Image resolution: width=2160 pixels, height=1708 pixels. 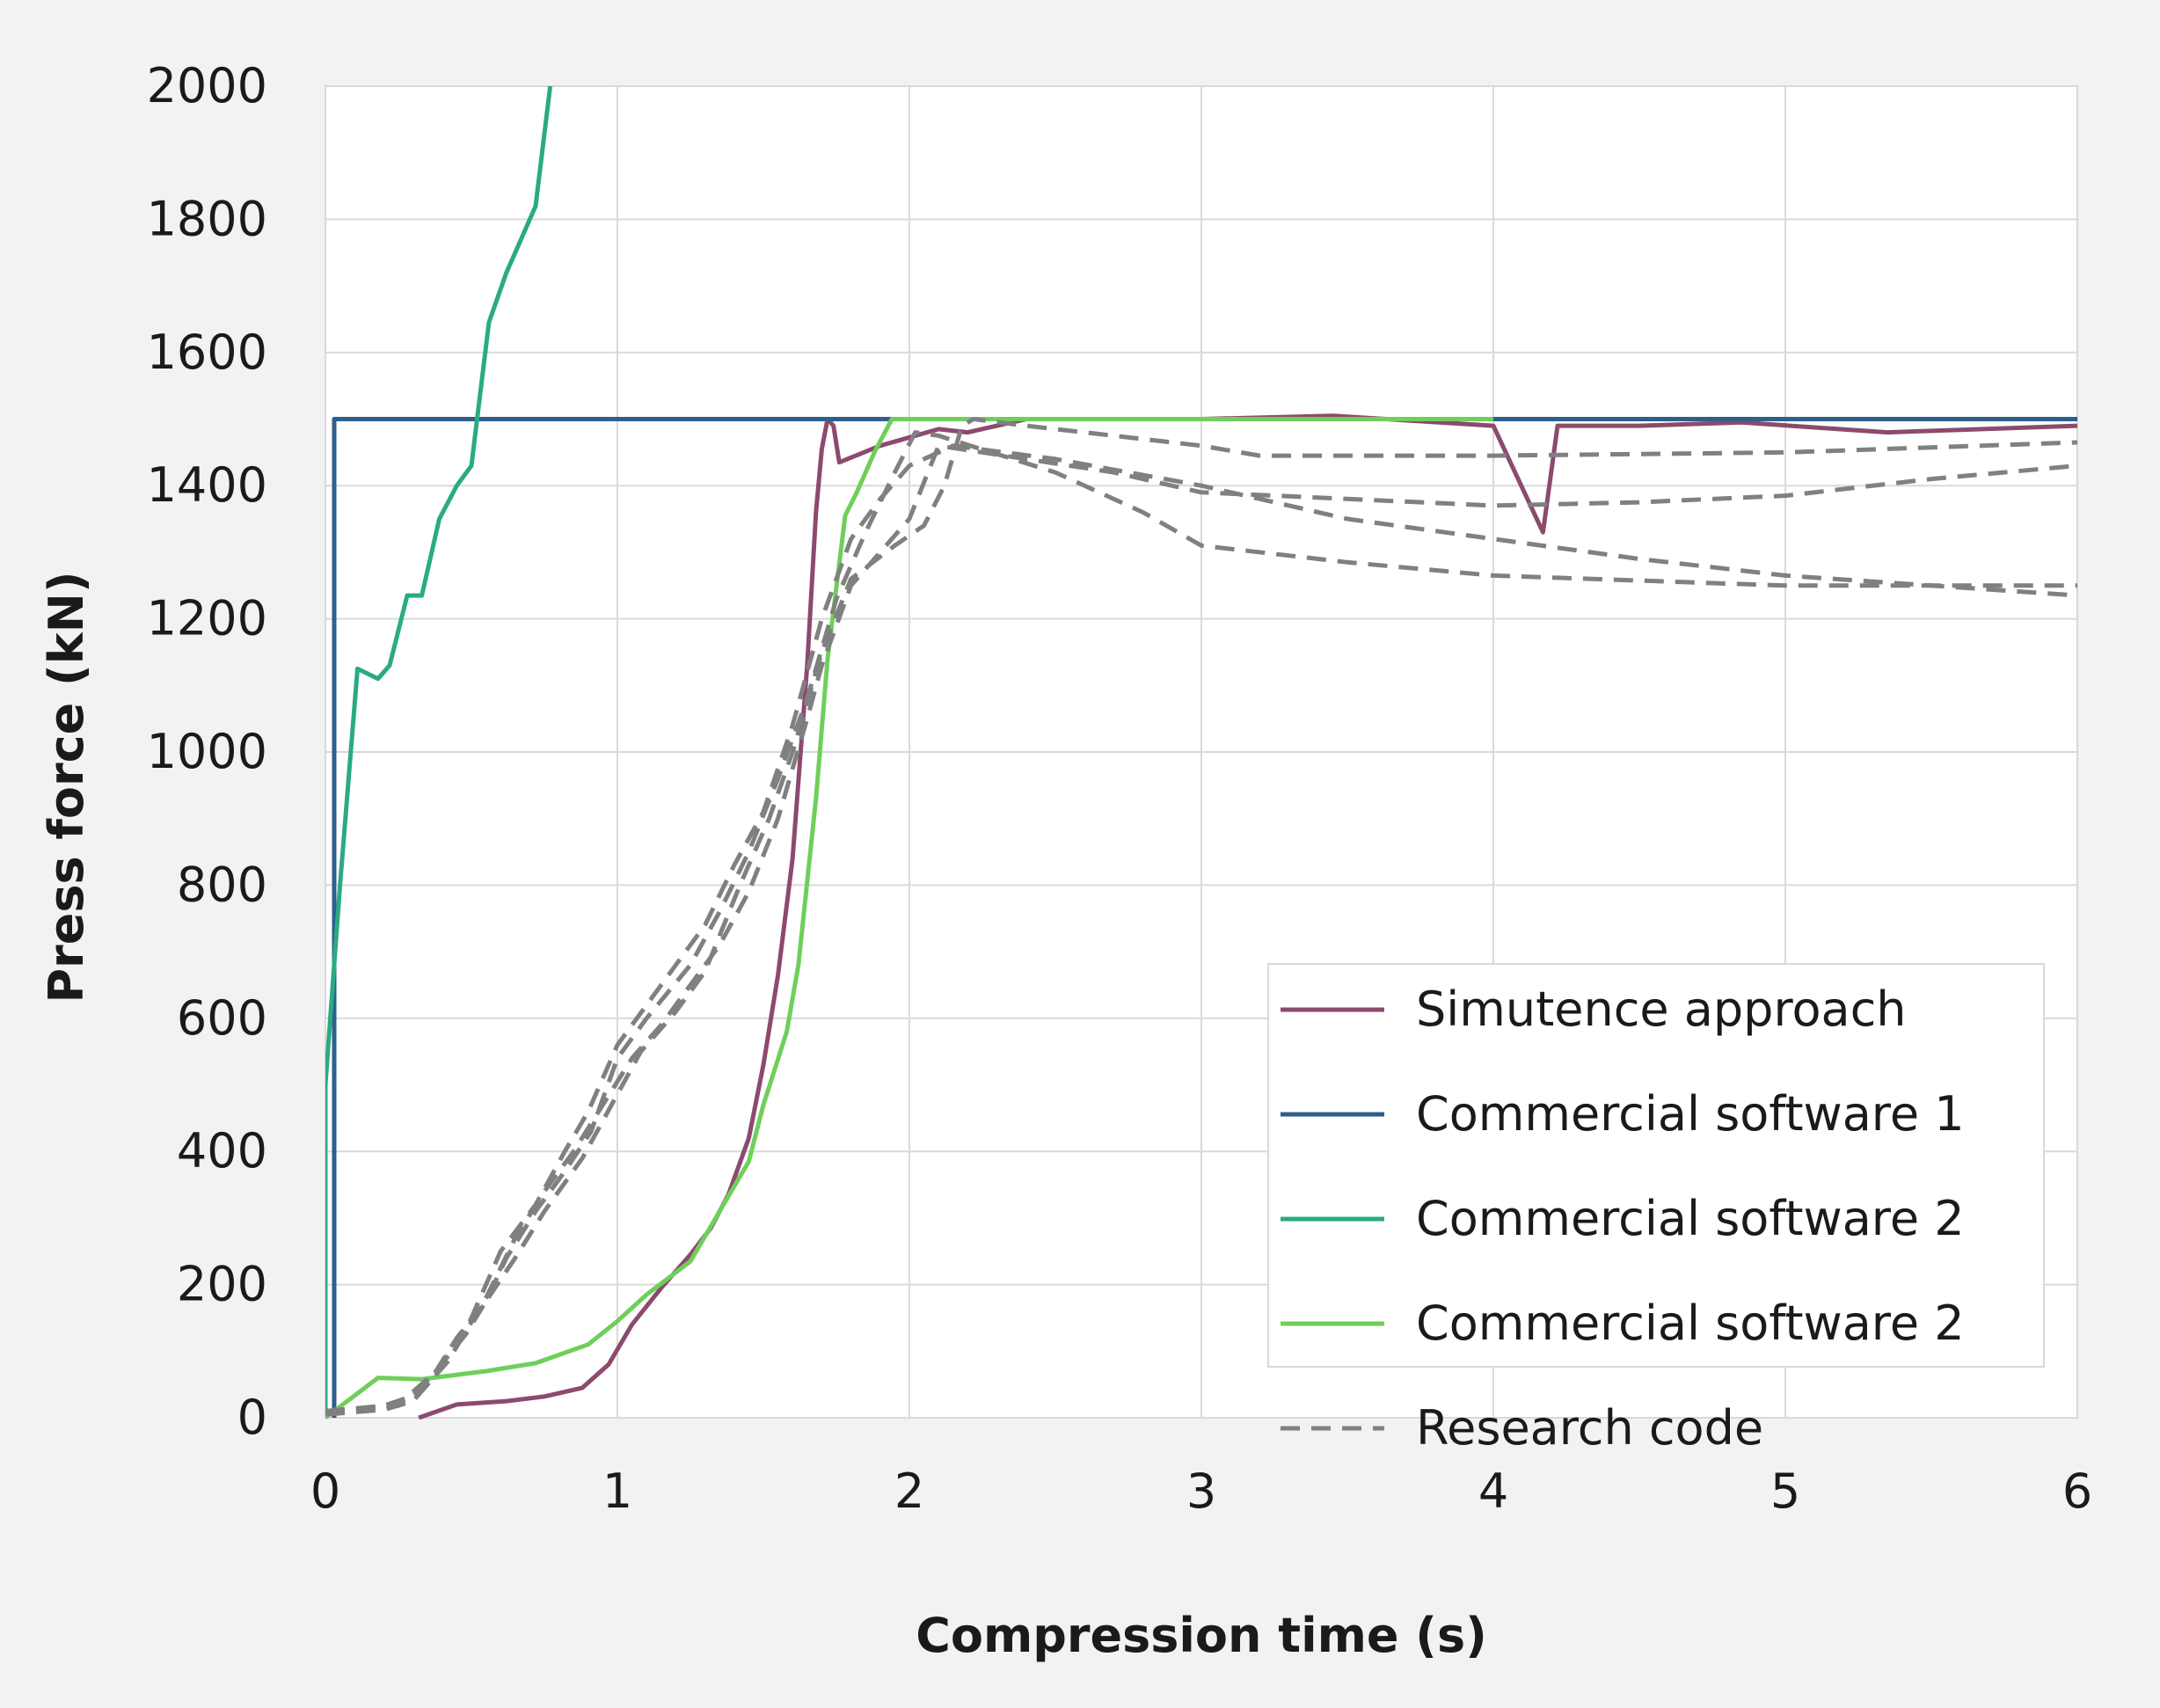 What do you see at coordinates (222, 1018) in the screenshot?
I see `y-tick-label: 600` at bounding box center [222, 1018].